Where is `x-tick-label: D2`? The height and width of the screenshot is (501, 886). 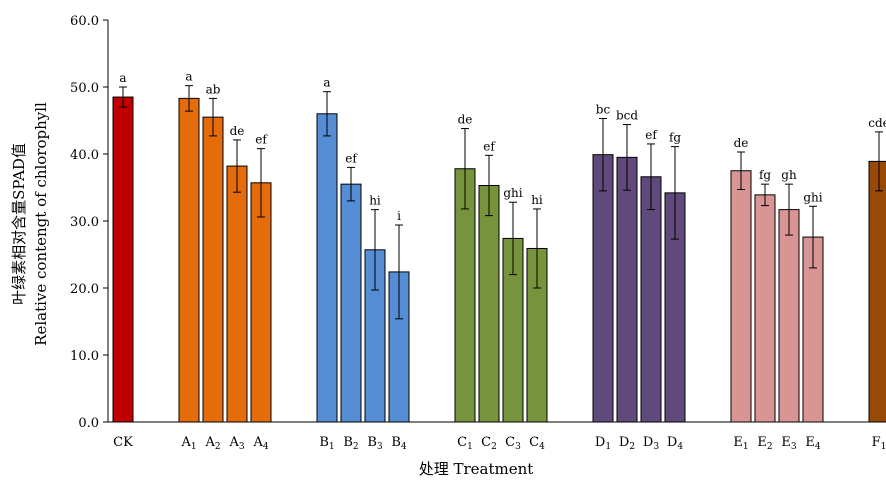
x-tick-label: D2 is located at coordinates (627, 443).